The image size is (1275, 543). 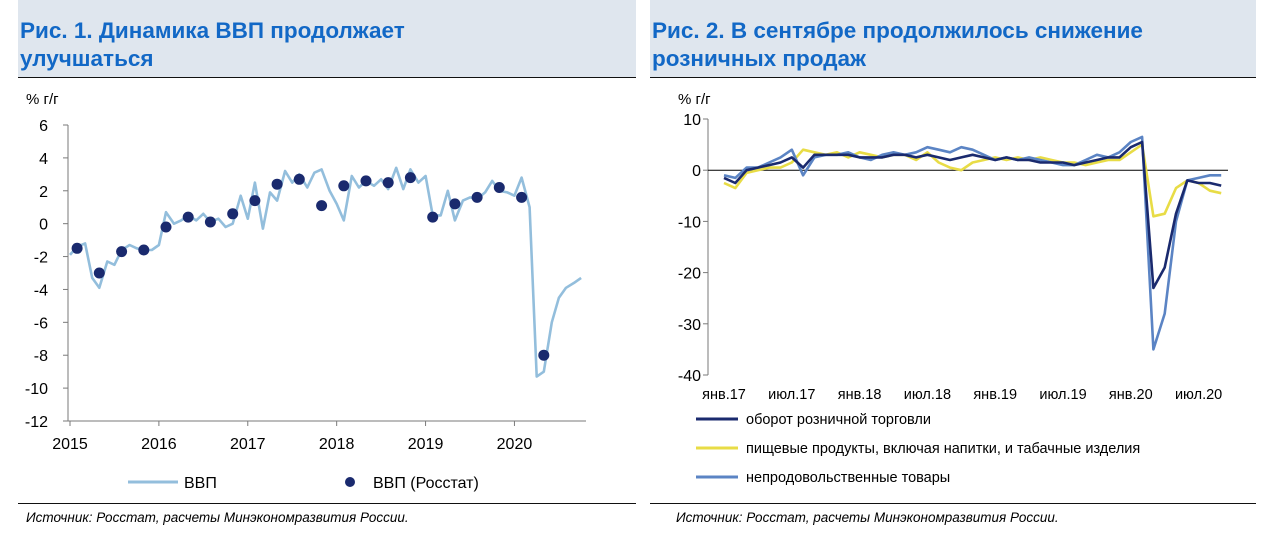 I want to click on retail-y-tick-label: -40, so click(x=689, y=376).